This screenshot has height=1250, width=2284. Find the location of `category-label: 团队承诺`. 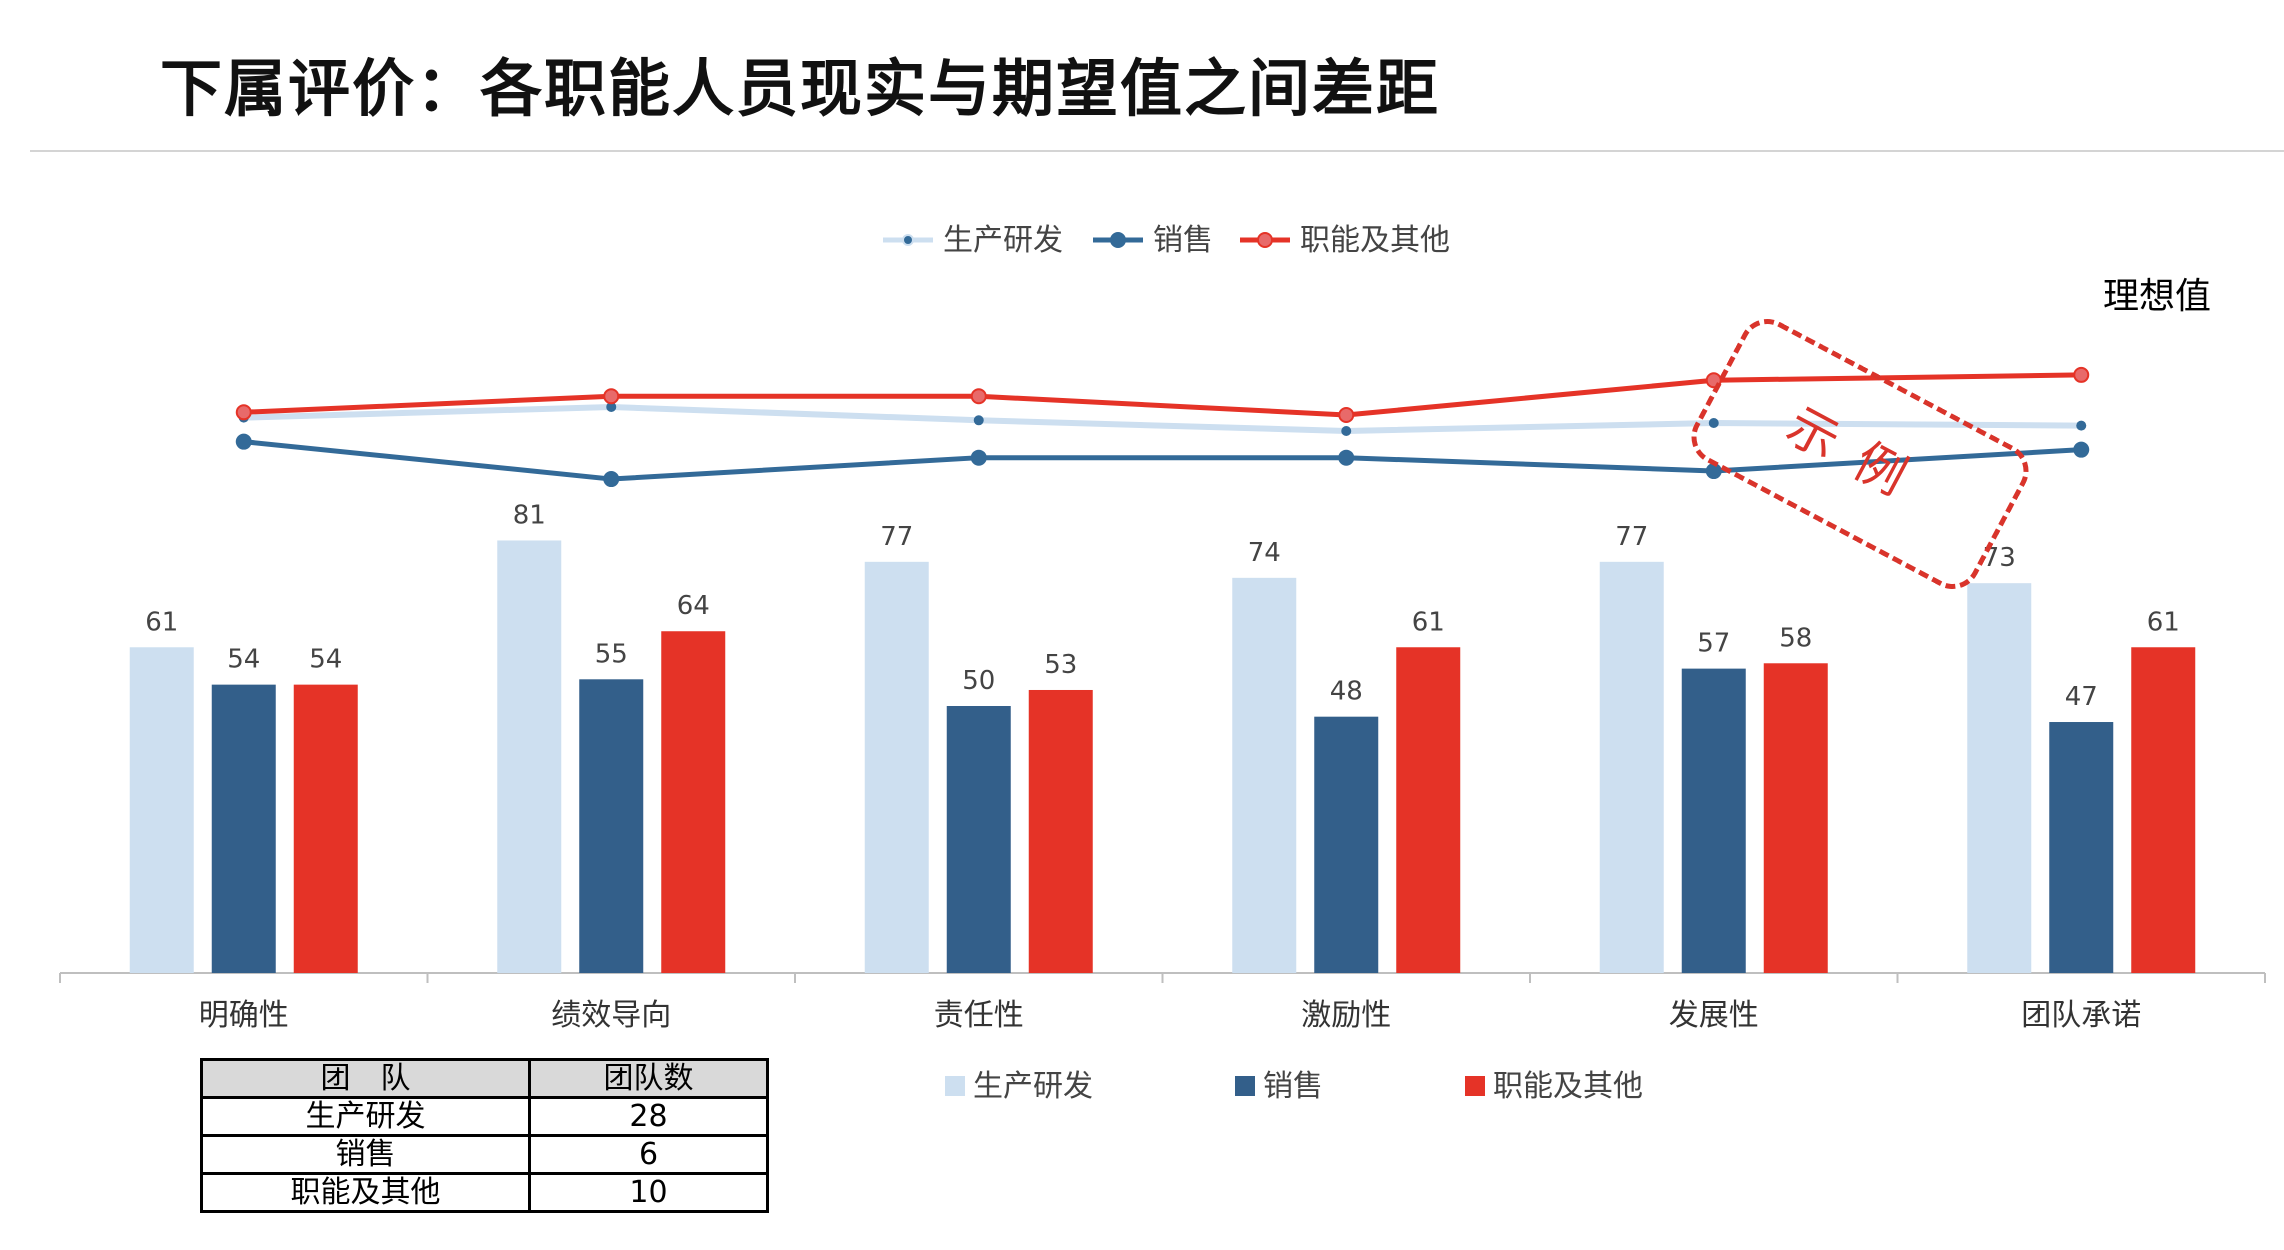

category-label: 团队承诺 is located at coordinates (2081, 1015).